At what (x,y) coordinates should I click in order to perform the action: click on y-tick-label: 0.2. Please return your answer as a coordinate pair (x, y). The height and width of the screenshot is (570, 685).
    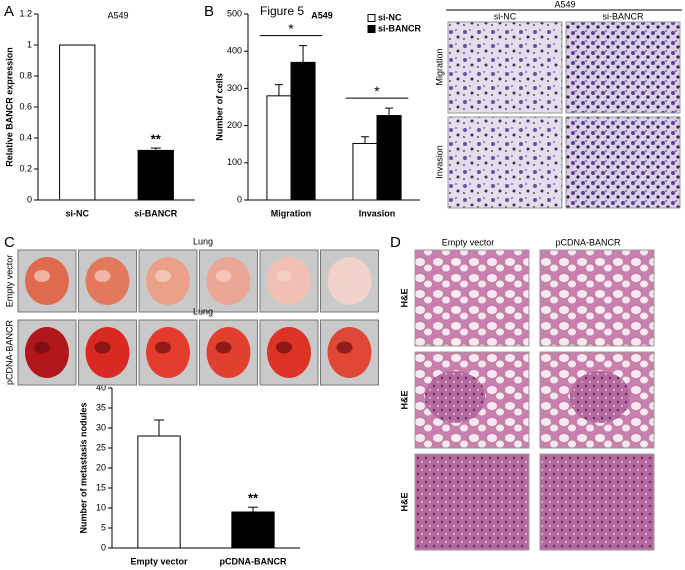
    Looking at the image, I should click on (25, 168).